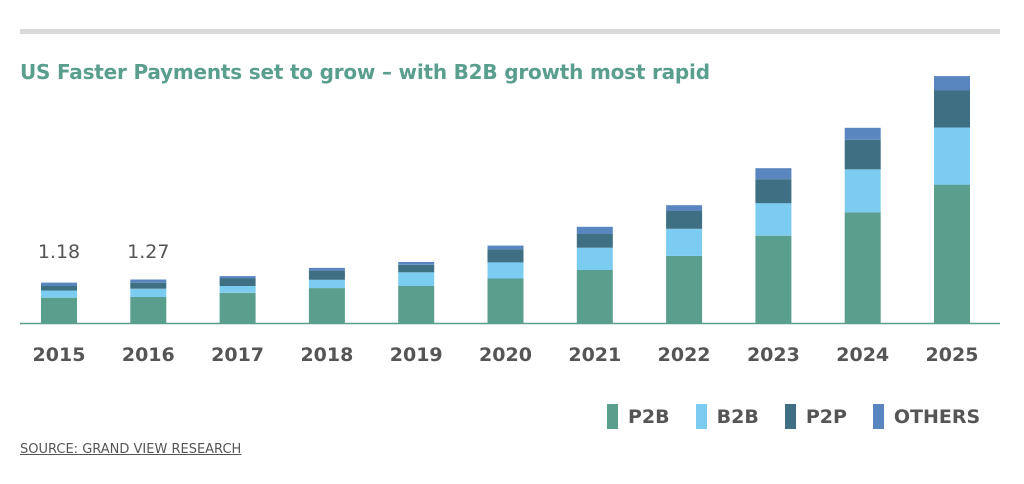  I want to click on bar-segment-p2p-2024, so click(862, 154).